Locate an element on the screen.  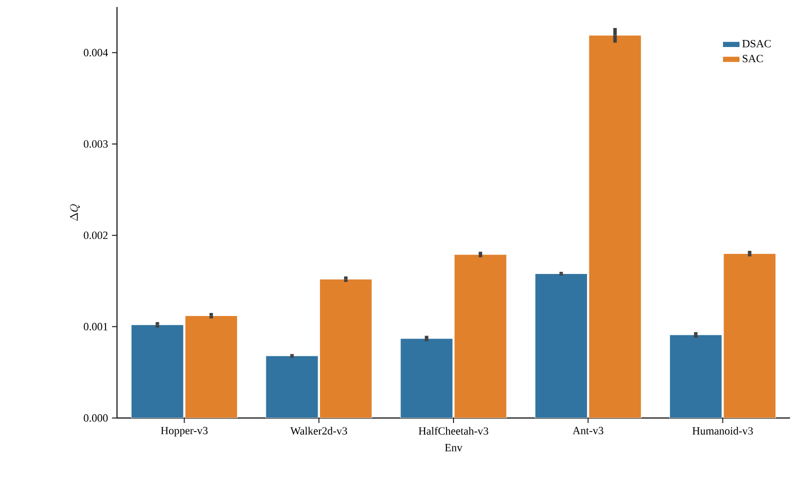
legend-label: DSAC is located at coordinates (756, 44).